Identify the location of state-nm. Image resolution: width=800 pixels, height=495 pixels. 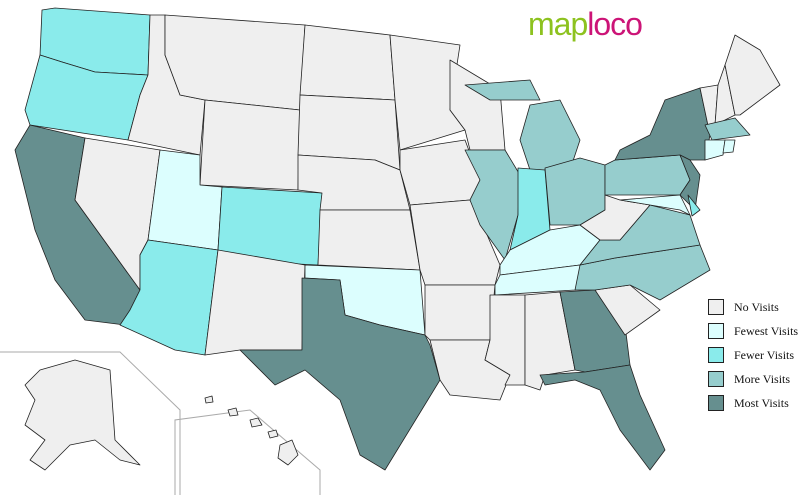
(255, 302).